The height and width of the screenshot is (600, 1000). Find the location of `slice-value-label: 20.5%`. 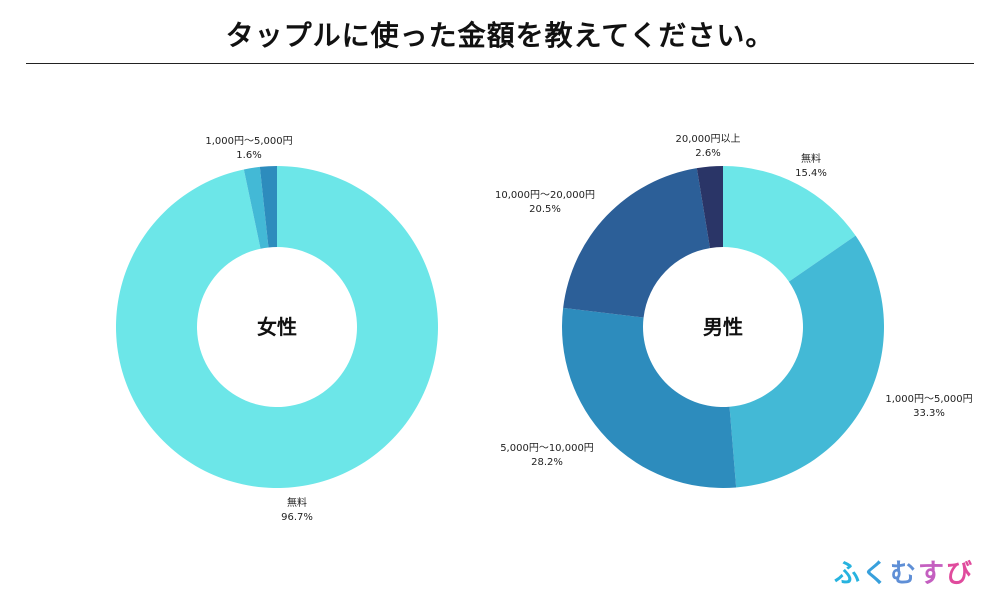

slice-value-label: 20.5% is located at coordinates (545, 209).